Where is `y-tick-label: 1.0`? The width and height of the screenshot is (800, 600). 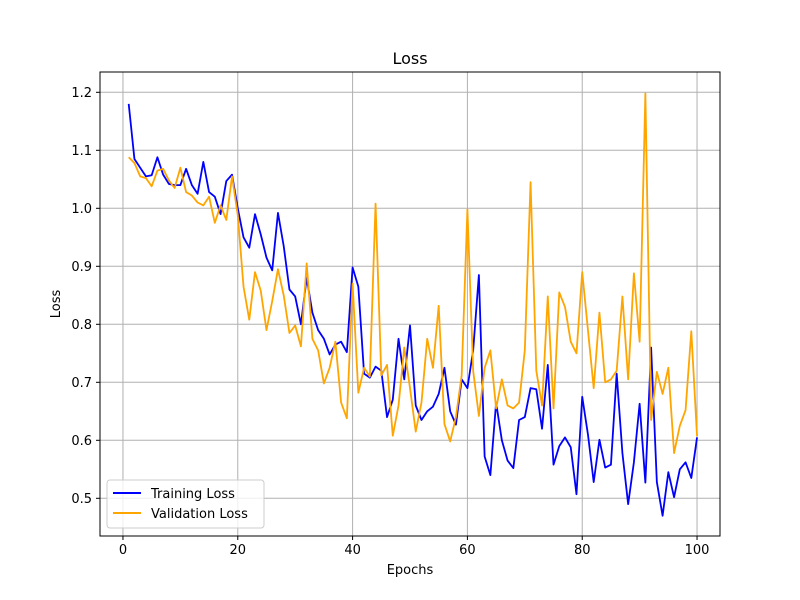
y-tick-label: 1.0 is located at coordinates (81, 209).